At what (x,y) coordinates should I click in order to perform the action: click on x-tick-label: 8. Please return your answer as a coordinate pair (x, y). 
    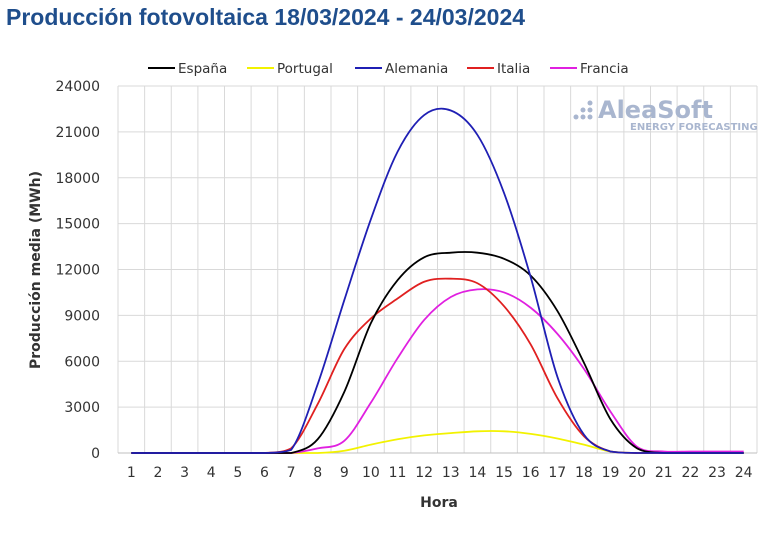
    Looking at the image, I should click on (317, 473).